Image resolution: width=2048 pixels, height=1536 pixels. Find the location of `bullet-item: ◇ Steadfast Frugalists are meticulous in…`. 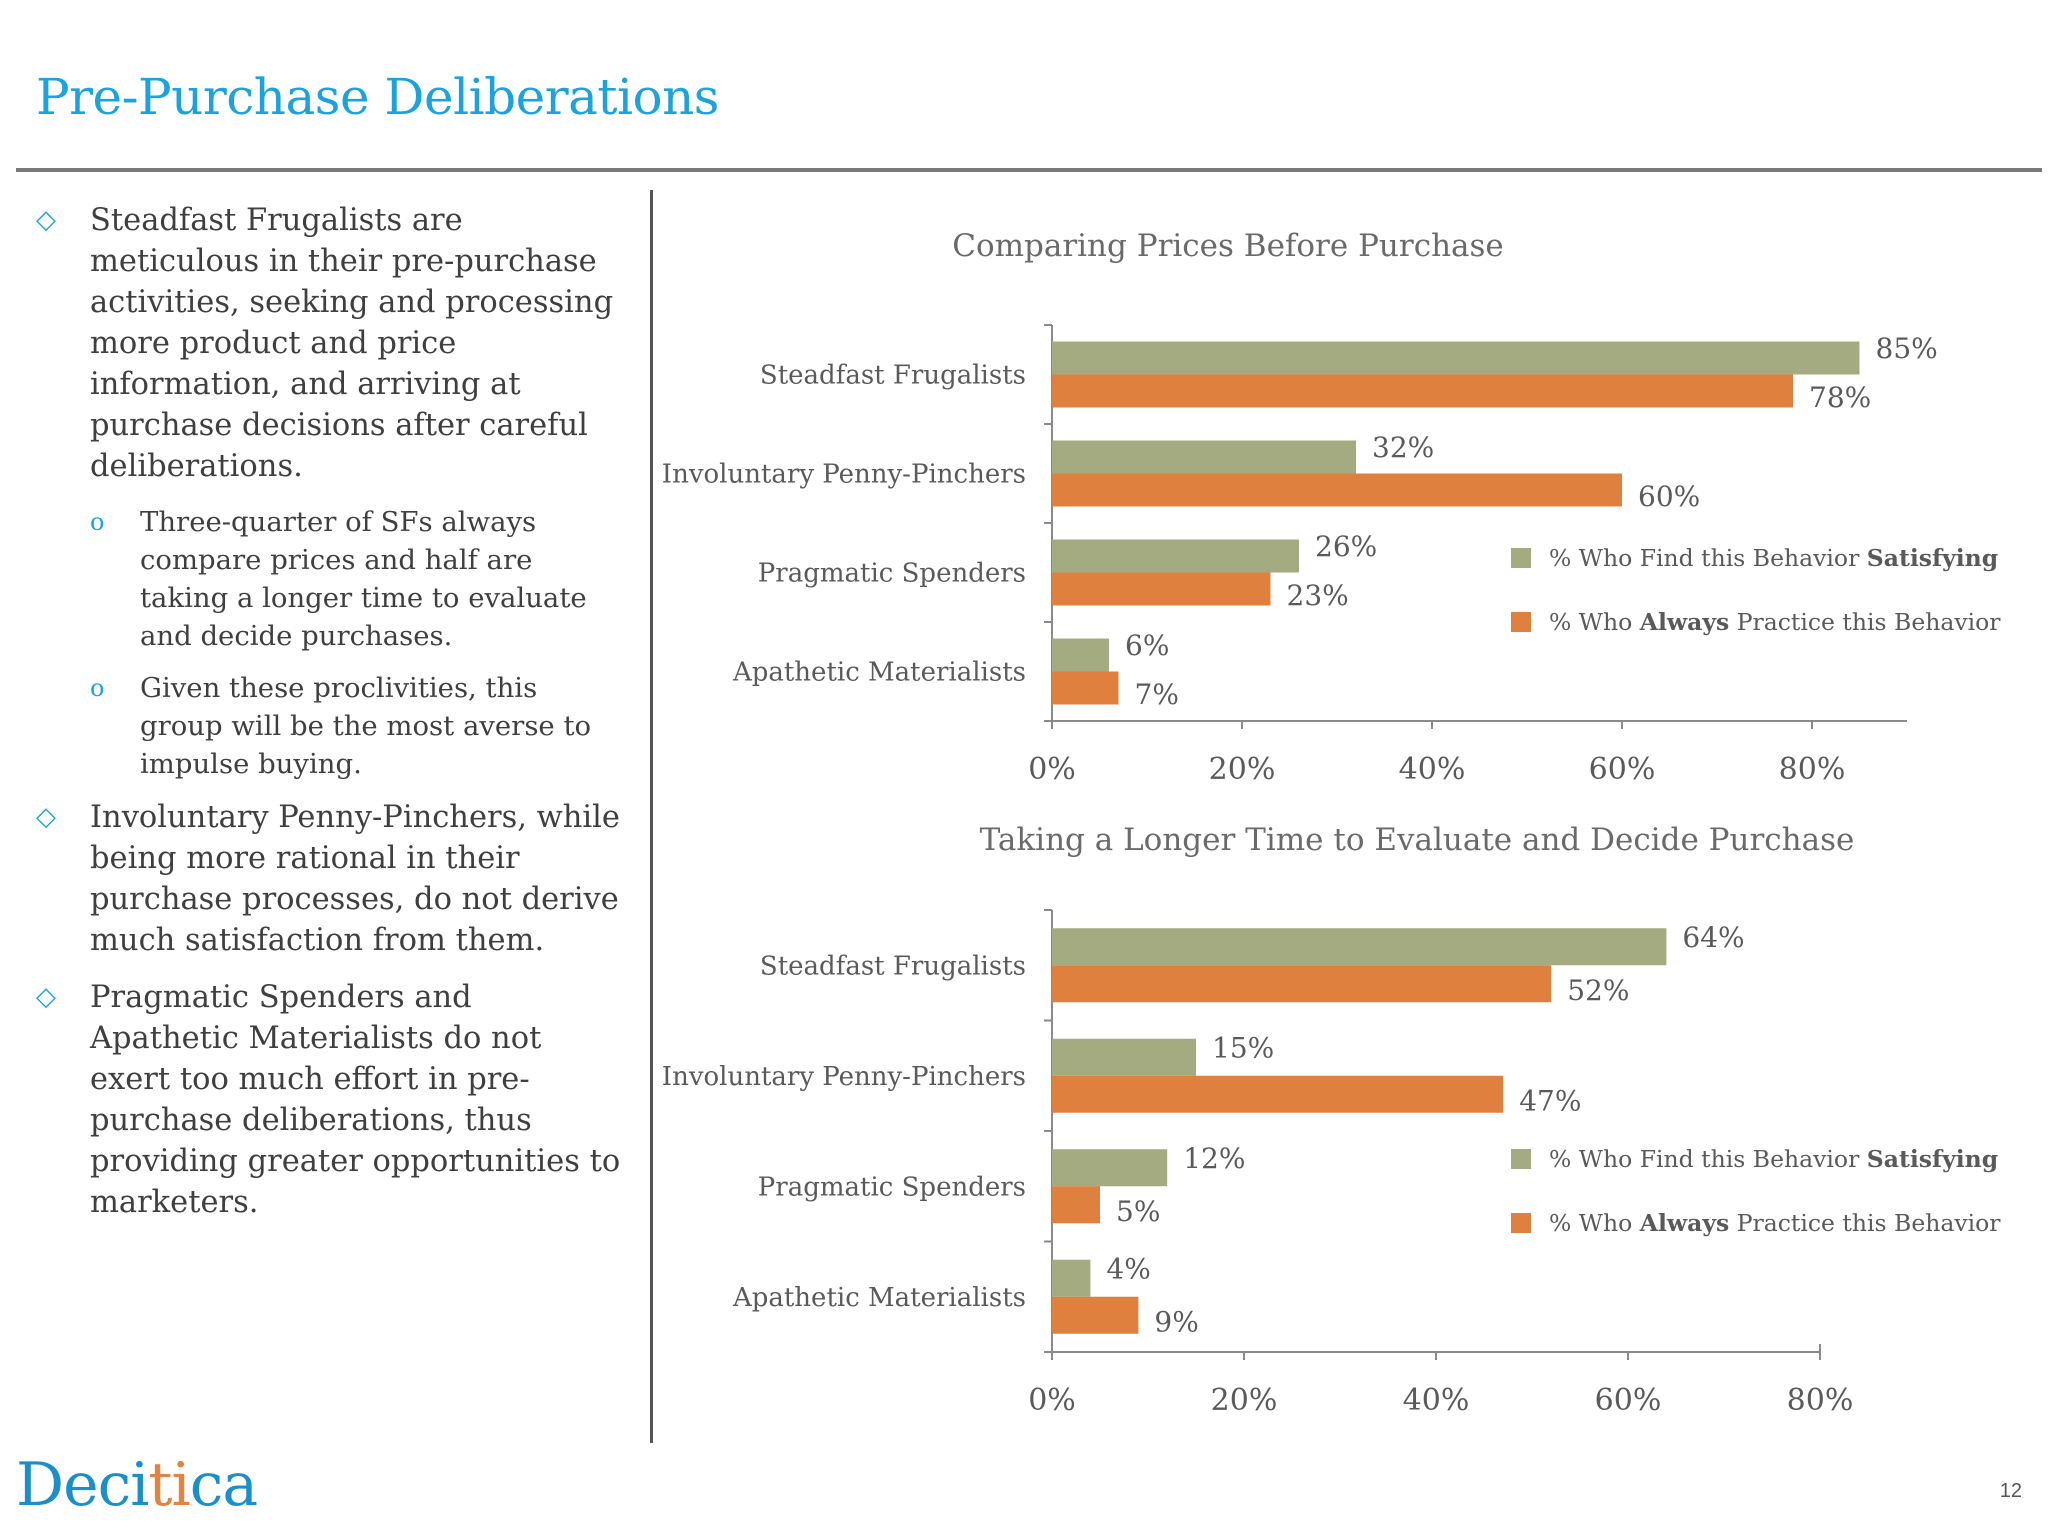

bullet-item: ◇ Steadfast Frugalists are meticulous in… is located at coordinates (331, 343).